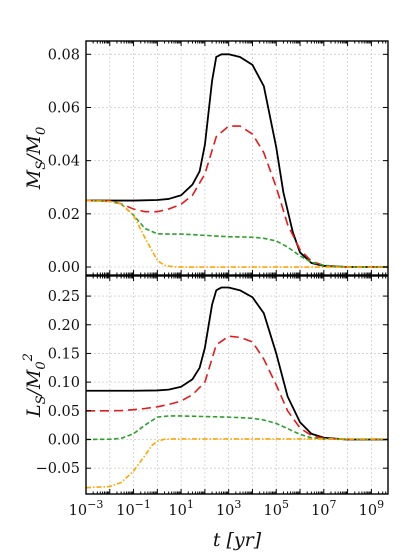 This screenshot has height=554, width=415. Describe the element at coordinates (64, 108) in the screenshot. I see `y-tick-label: 0.06` at that location.